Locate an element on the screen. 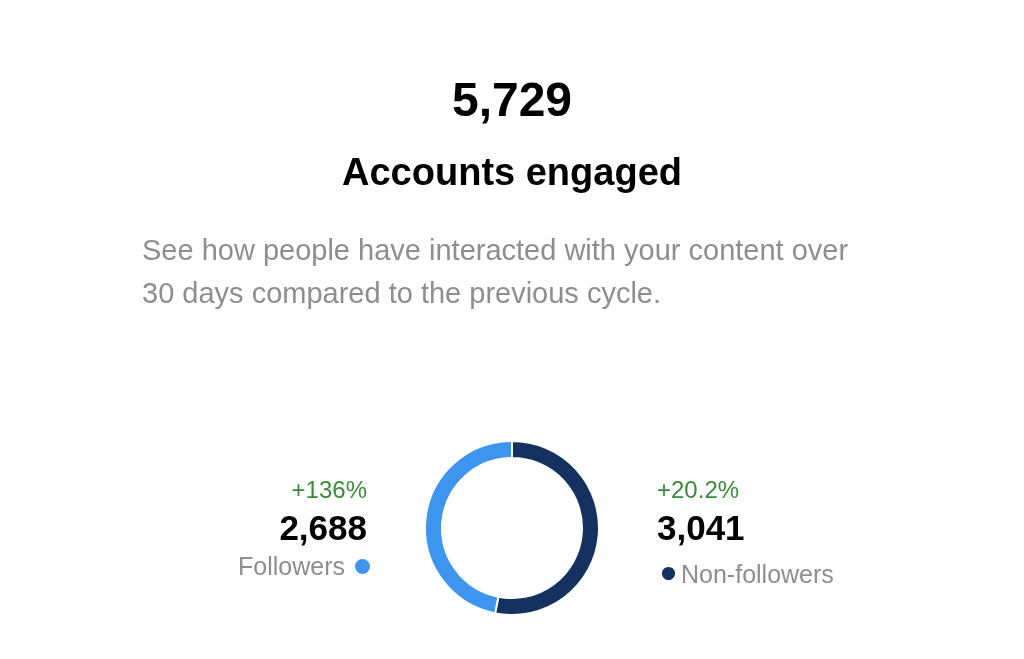  chart-title: 5,729 is located at coordinates (512, 99).